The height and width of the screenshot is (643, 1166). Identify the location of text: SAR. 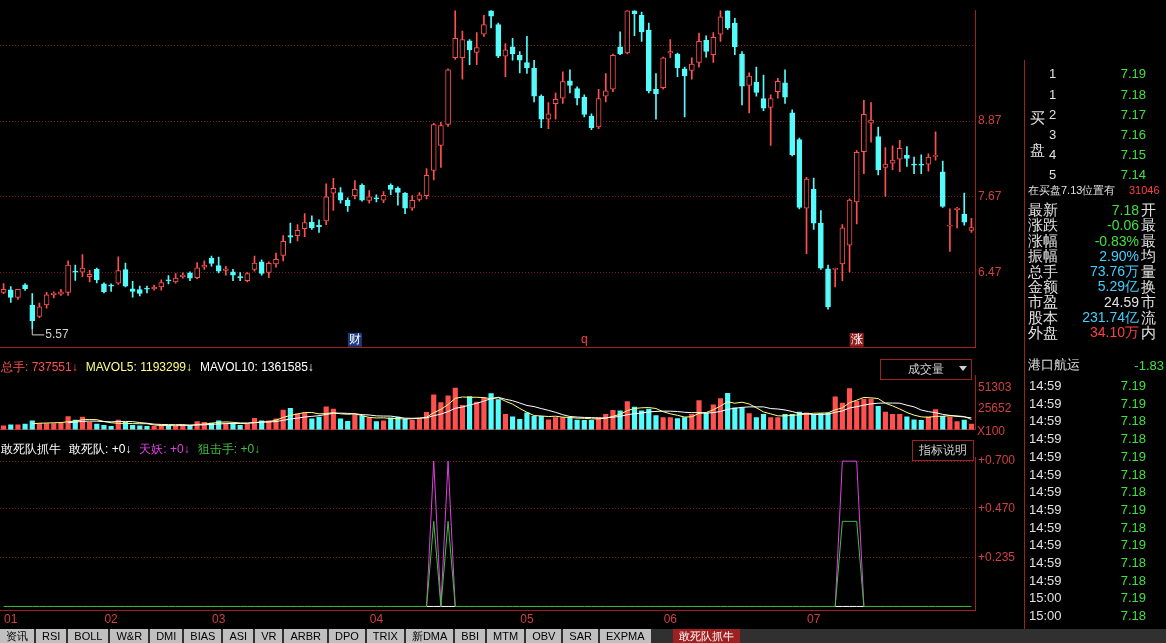
(580, 636).